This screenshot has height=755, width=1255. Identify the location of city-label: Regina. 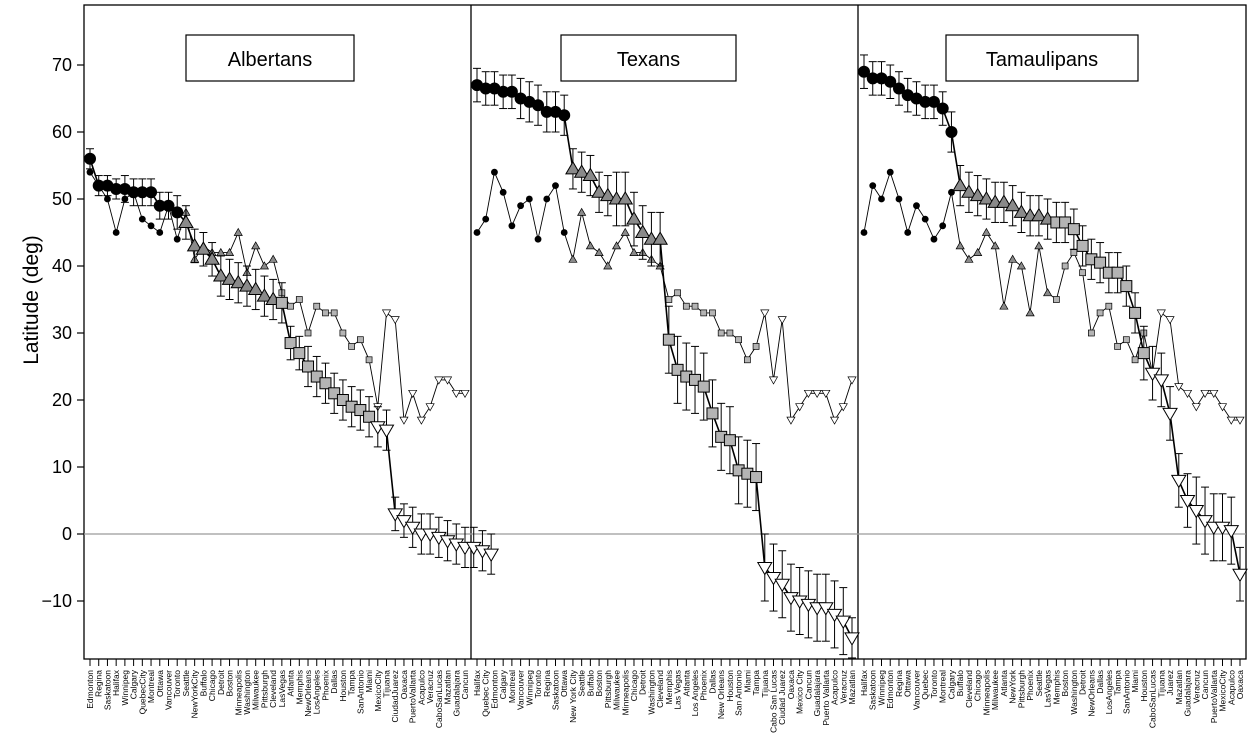
(899, 683).